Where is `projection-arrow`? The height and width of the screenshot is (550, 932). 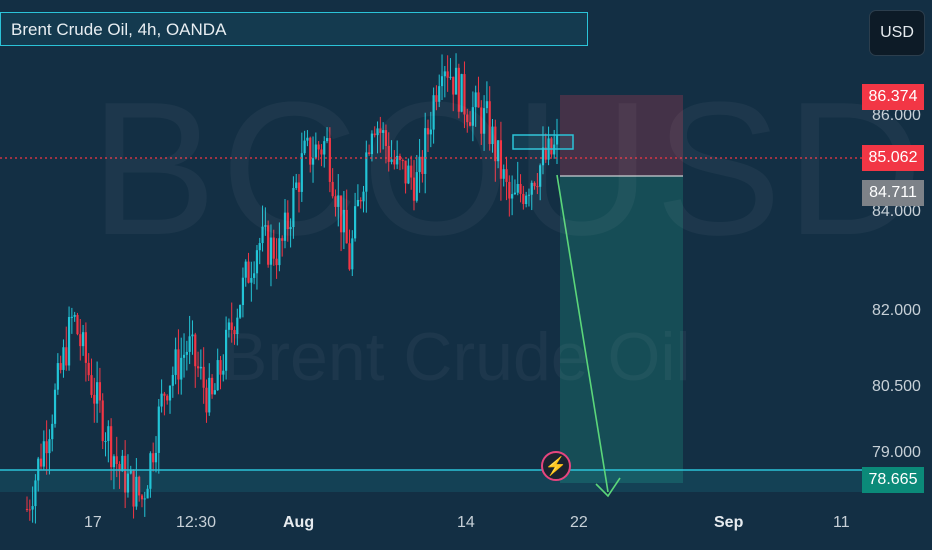
projection-arrow is located at coordinates (582, 333).